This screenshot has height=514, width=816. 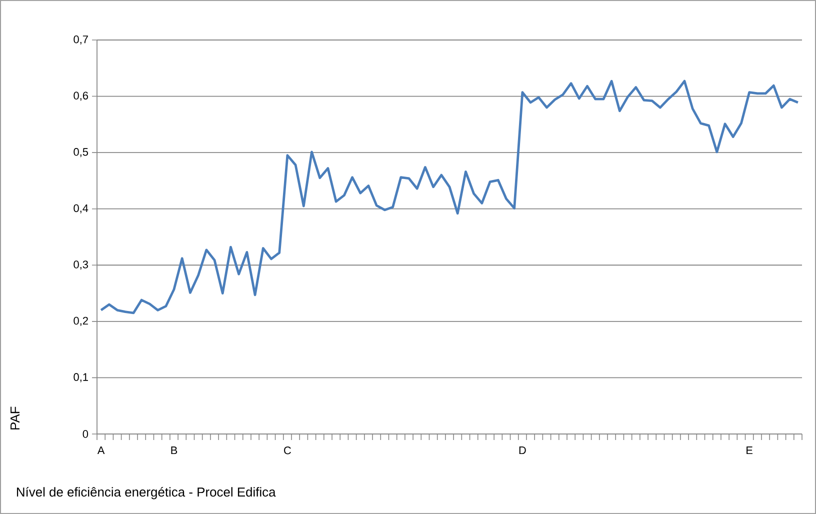 I want to click on y-tick-label: 0,6, so click(x=81, y=96).